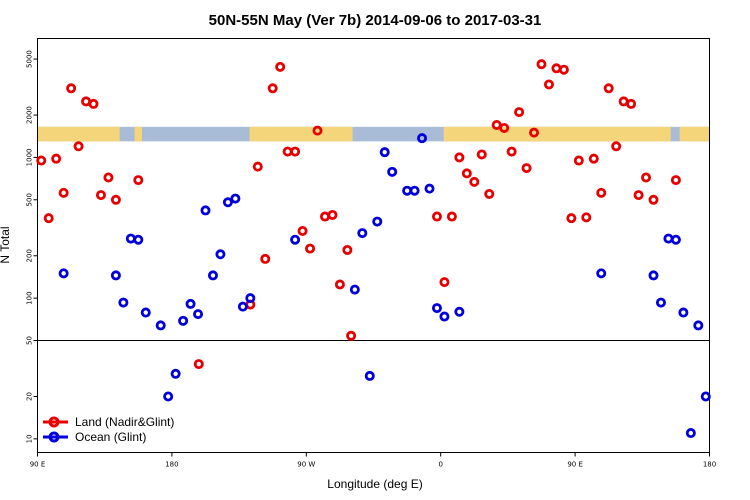 Image resolution: width=750 pixels, height=500 pixels. I want to click on legend: Land (Nadir&Glint) Ocean (Glint), so click(108, 429).